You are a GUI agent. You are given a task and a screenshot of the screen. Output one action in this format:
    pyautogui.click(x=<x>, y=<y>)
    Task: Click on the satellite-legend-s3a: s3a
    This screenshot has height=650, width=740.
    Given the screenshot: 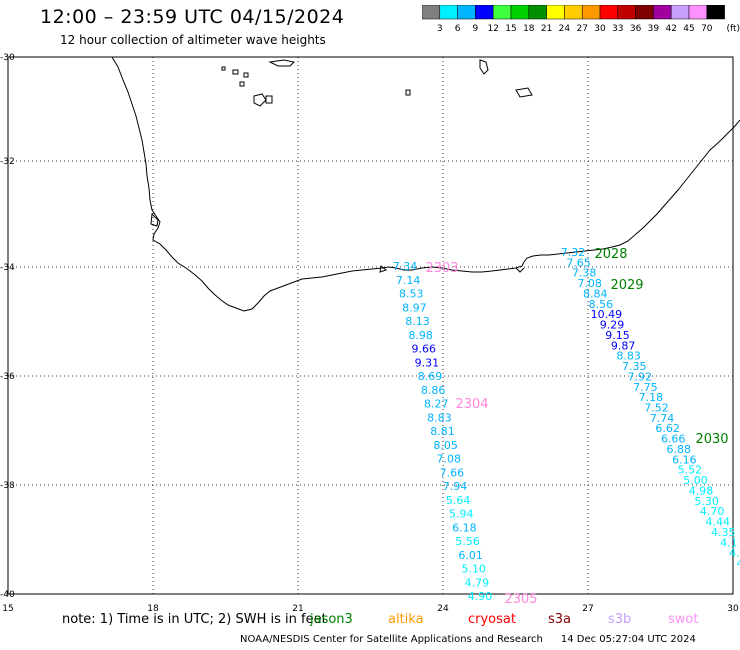 What is the action you would take?
    pyautogui.click(x=560, y=619)
    